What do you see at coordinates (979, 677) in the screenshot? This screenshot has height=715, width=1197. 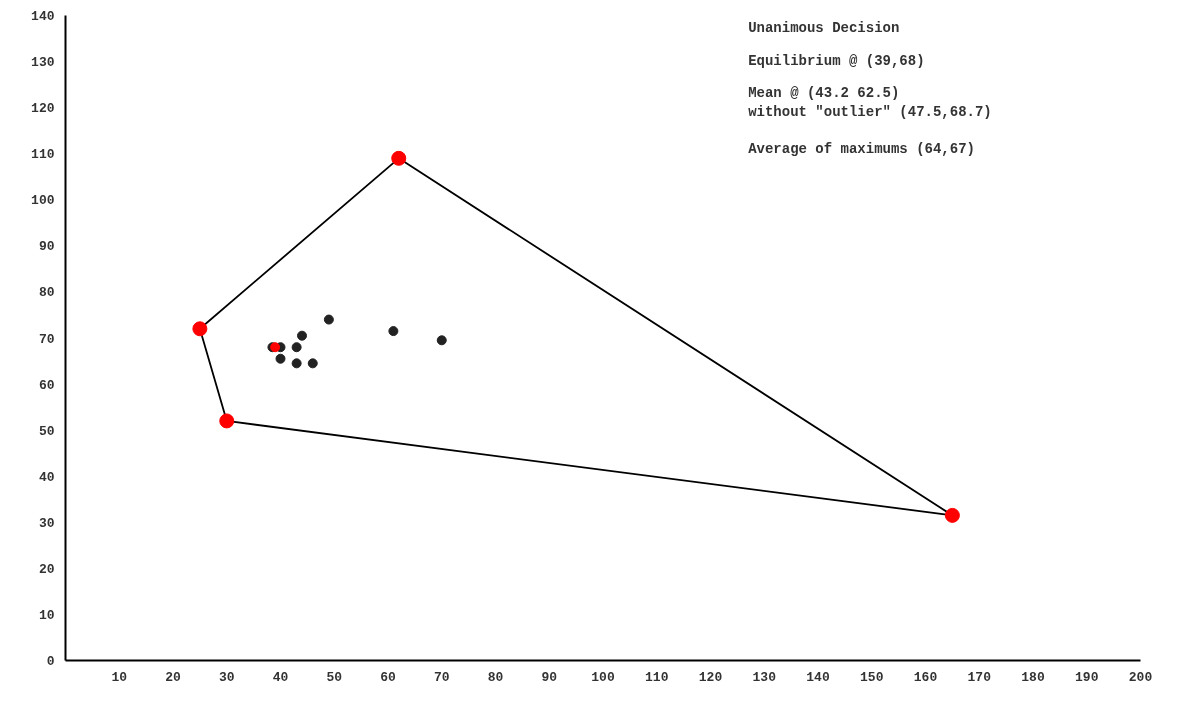 I see `x-tick-label: 170` at bounding box center [979, 677].